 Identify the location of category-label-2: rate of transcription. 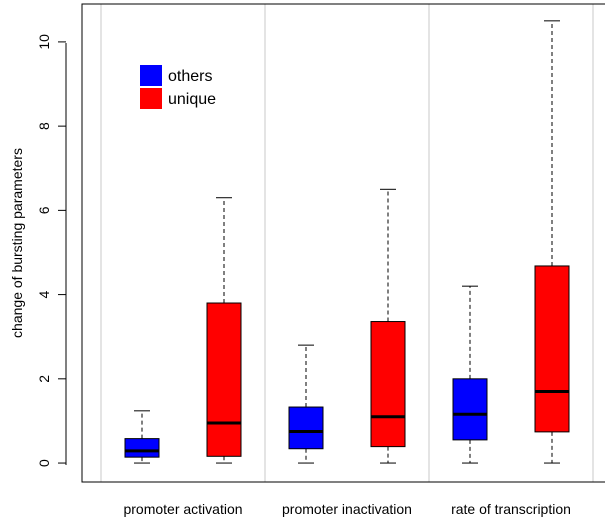
(511, 509).